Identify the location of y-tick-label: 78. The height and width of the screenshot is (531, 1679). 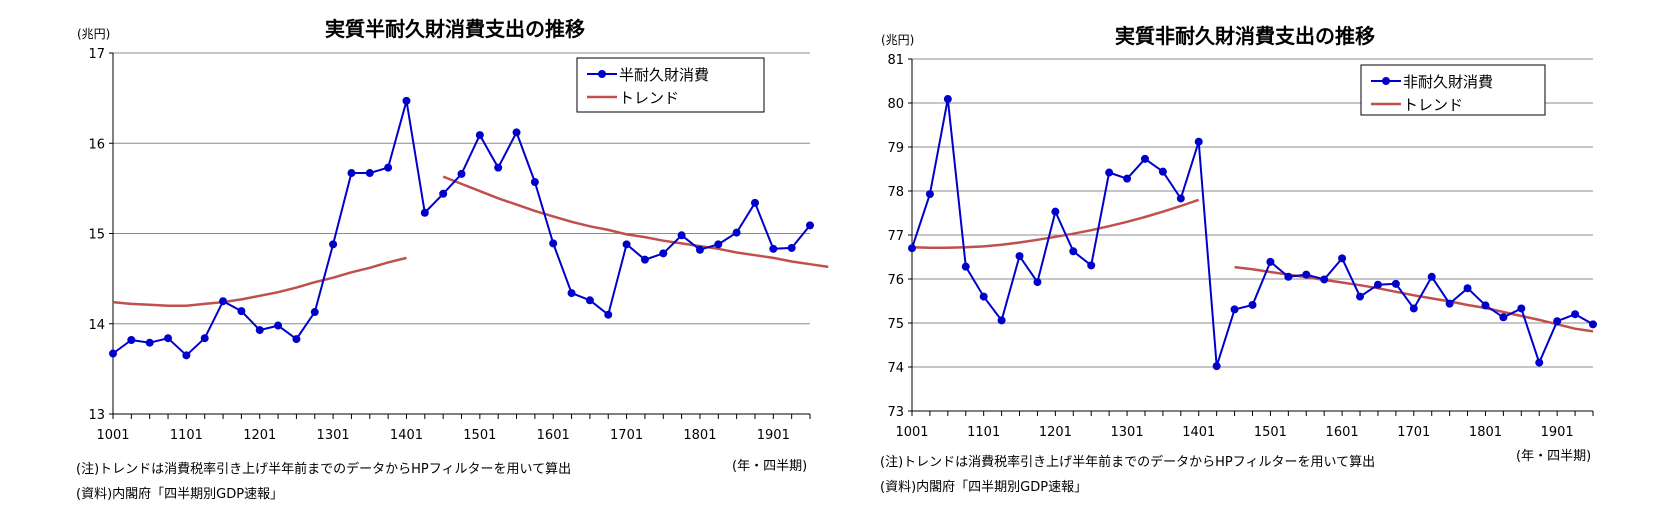
(895, 192).